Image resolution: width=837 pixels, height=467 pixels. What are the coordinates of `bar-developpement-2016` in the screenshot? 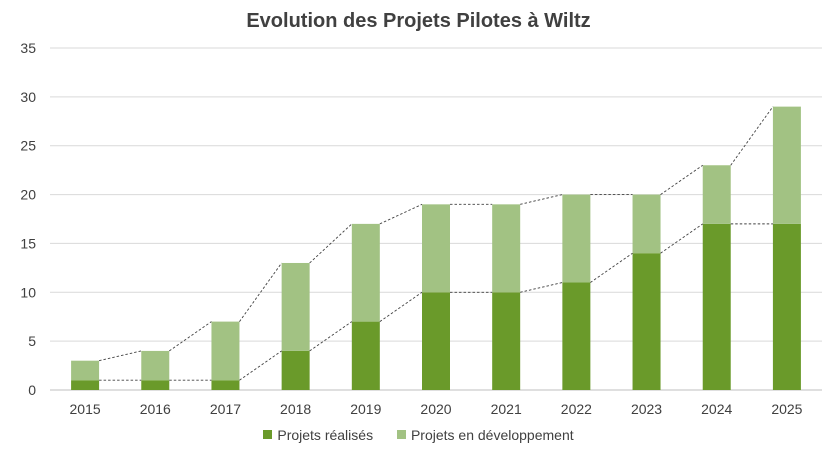 It's located at (155, 365).